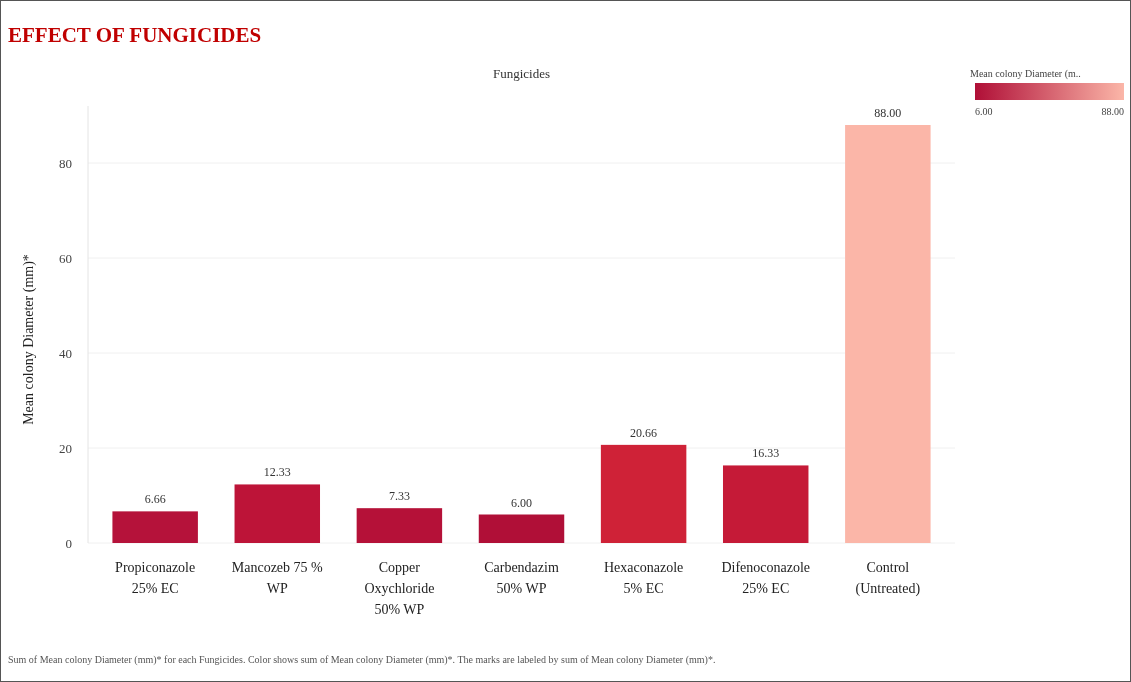  What do you see at coordinates (888, 113) in the screenshot?
I see `data-label: 88.00` at bounding box center [888, 113].